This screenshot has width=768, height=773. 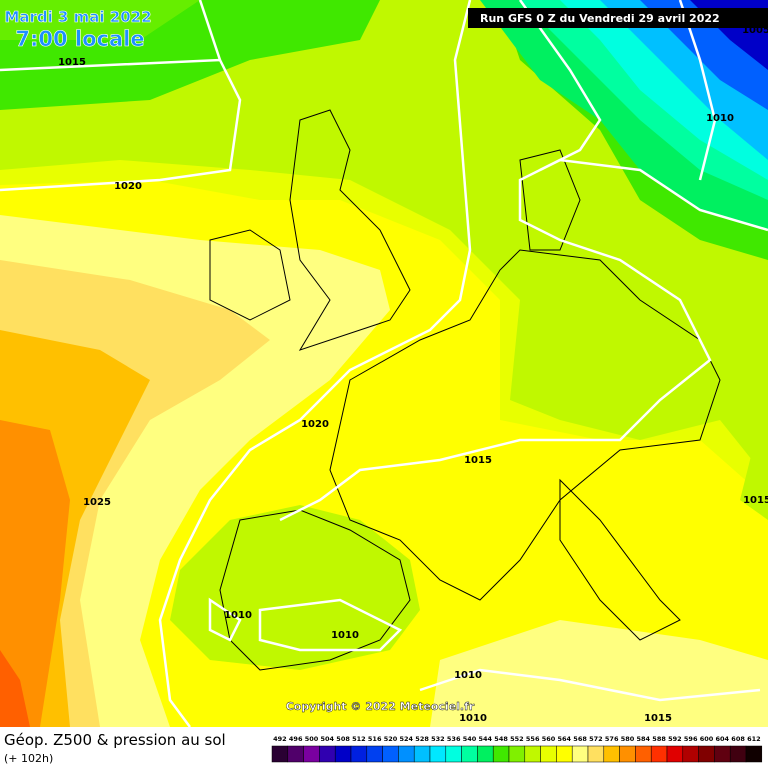 What do you see at coordinates (407, 739) in the screenshot?
I see `legend-label: 524` at bounding box center [407, 739].